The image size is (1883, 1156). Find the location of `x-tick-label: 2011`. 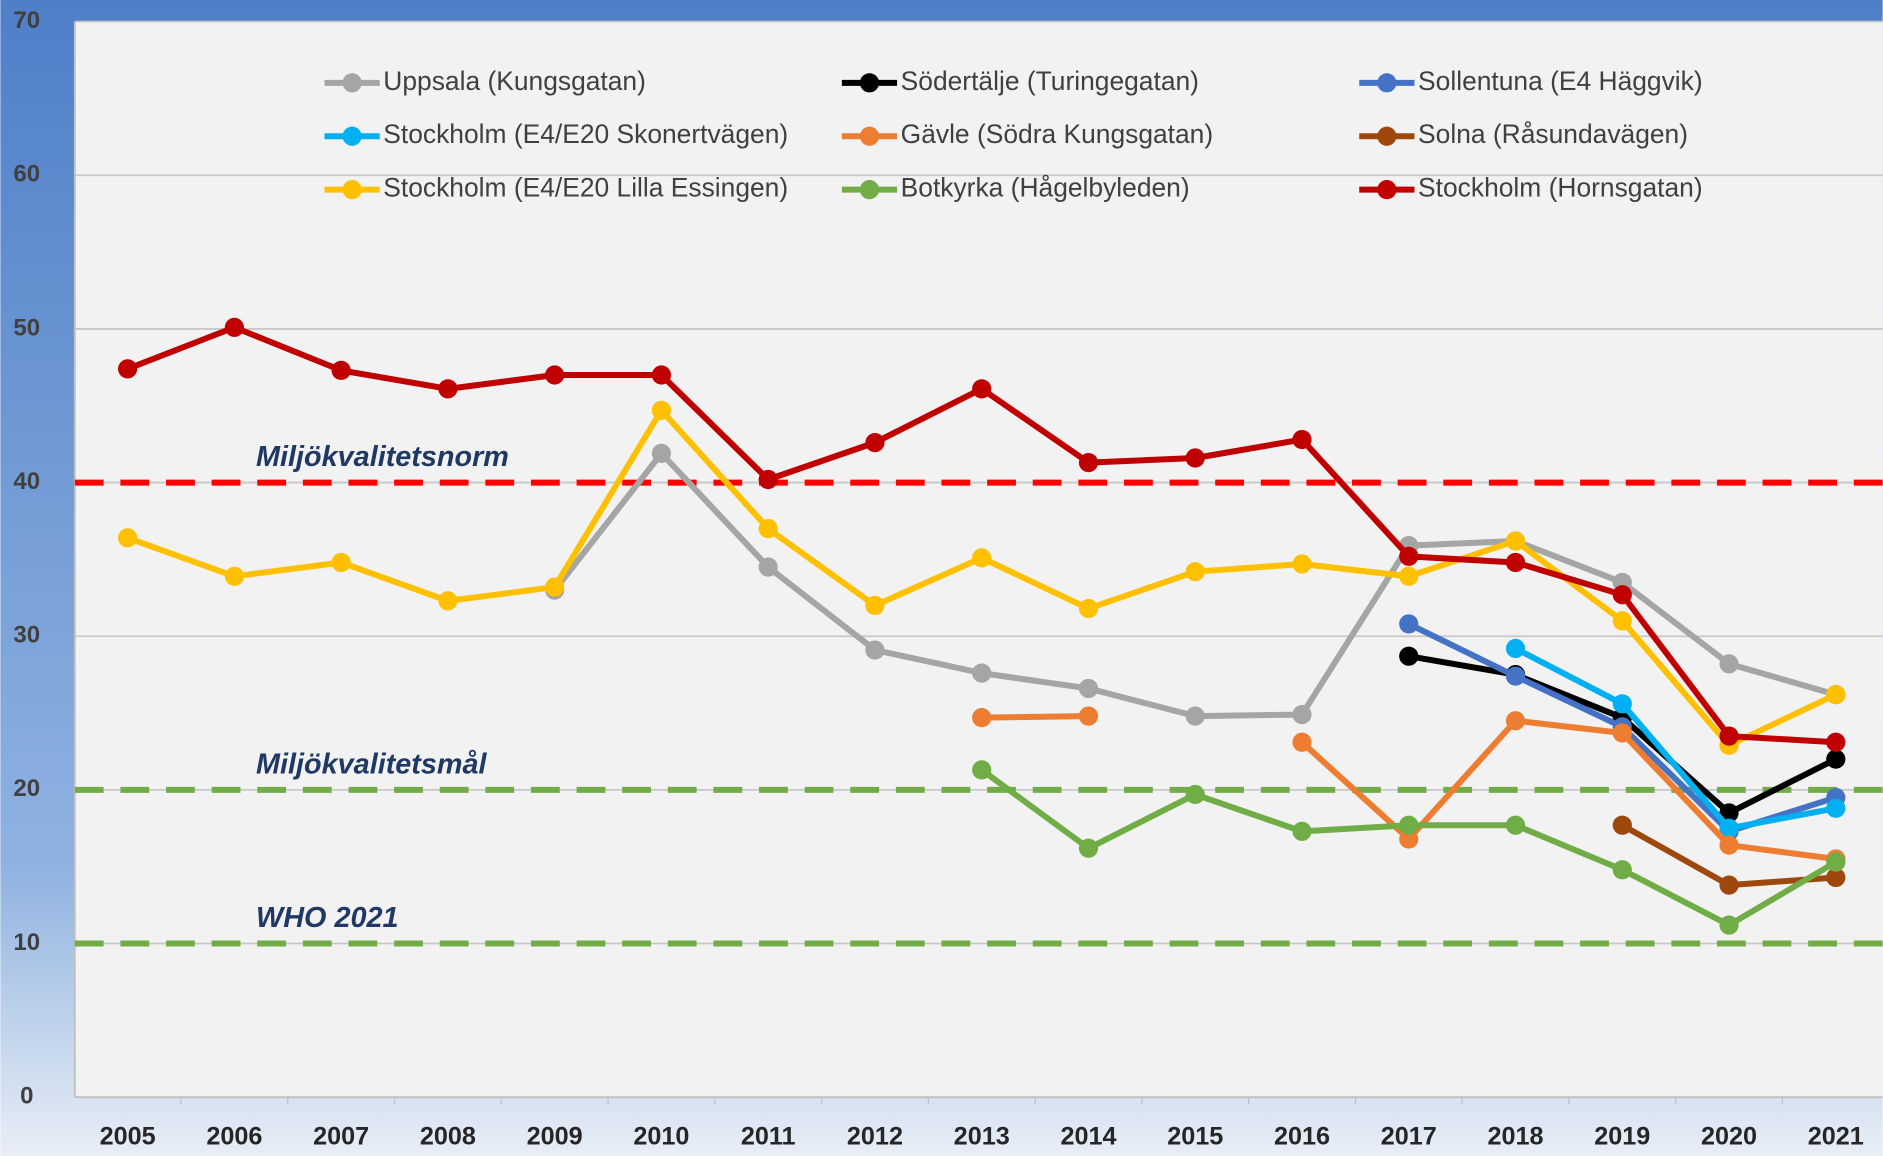

x-tick-label: 2011 is located at coordinates (768, 1137).